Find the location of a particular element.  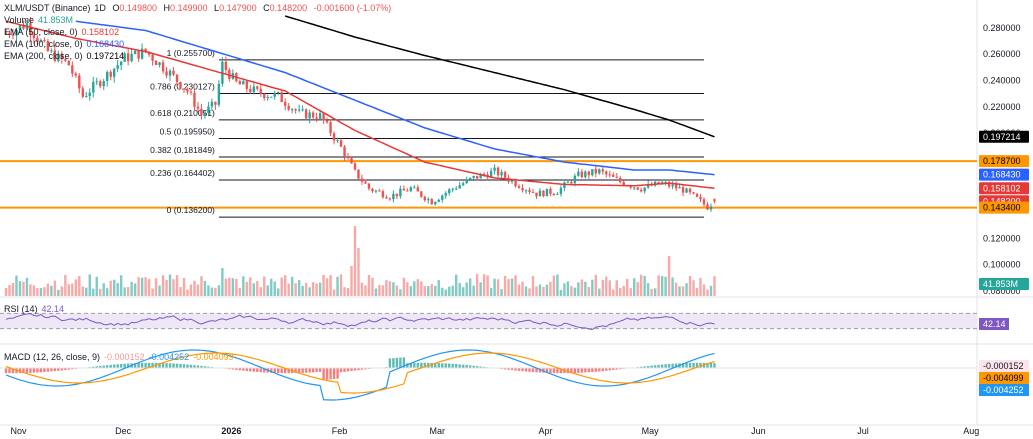

symbol-name: XLM/USDT (Binance) is located at coordinates (47, 8).